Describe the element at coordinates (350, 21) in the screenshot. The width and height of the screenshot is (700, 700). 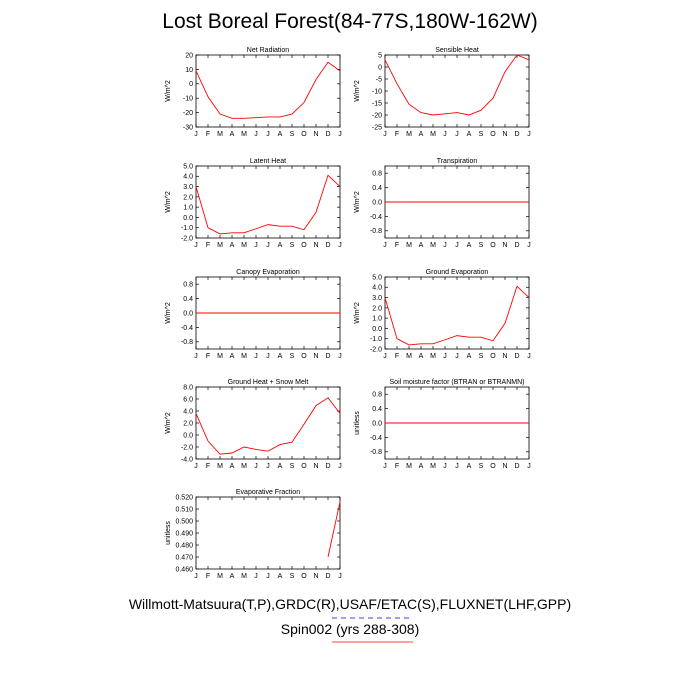
I see `figure-title: Lost Boreal Forest(84-77S,180W-162W)` at that location.